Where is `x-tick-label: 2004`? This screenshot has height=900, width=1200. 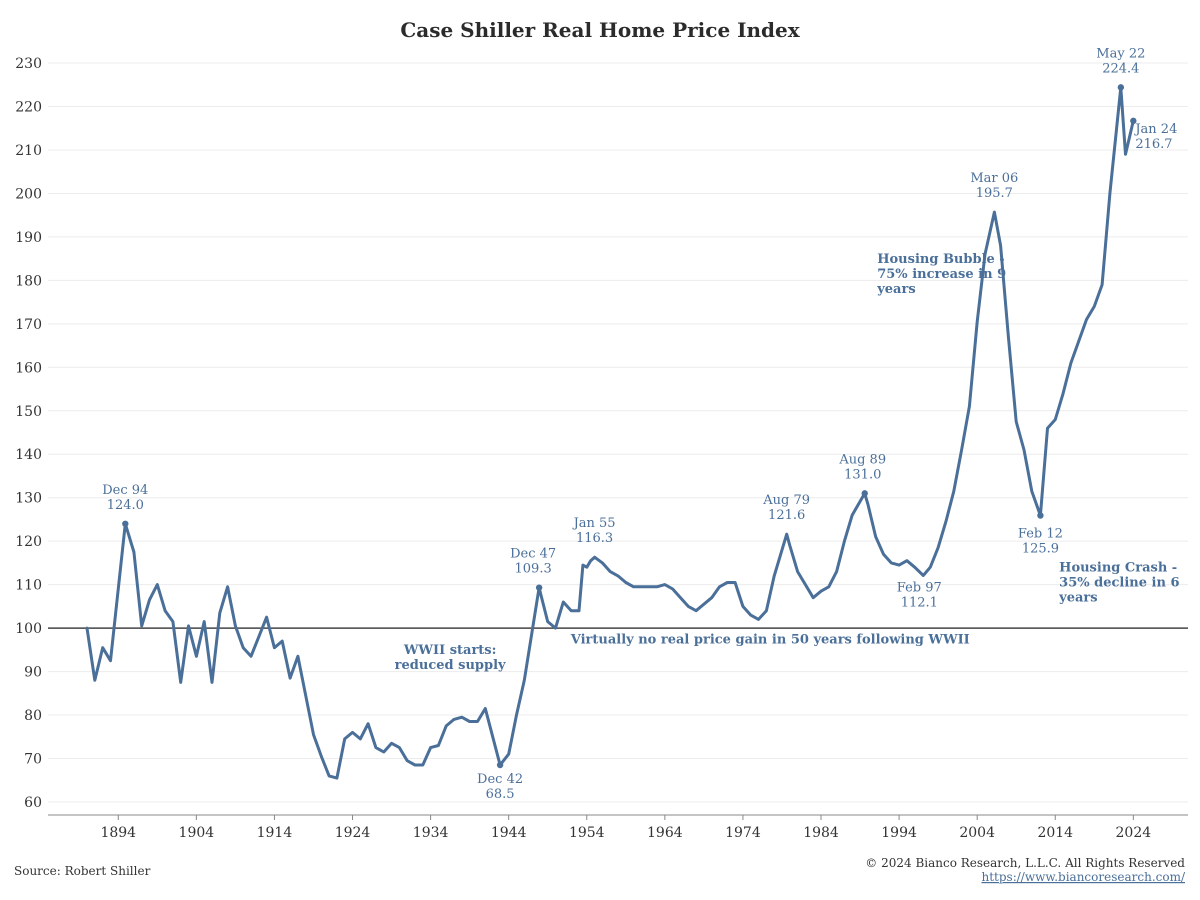 x-tick-label: 2004 is located at coordinates (977, 833).